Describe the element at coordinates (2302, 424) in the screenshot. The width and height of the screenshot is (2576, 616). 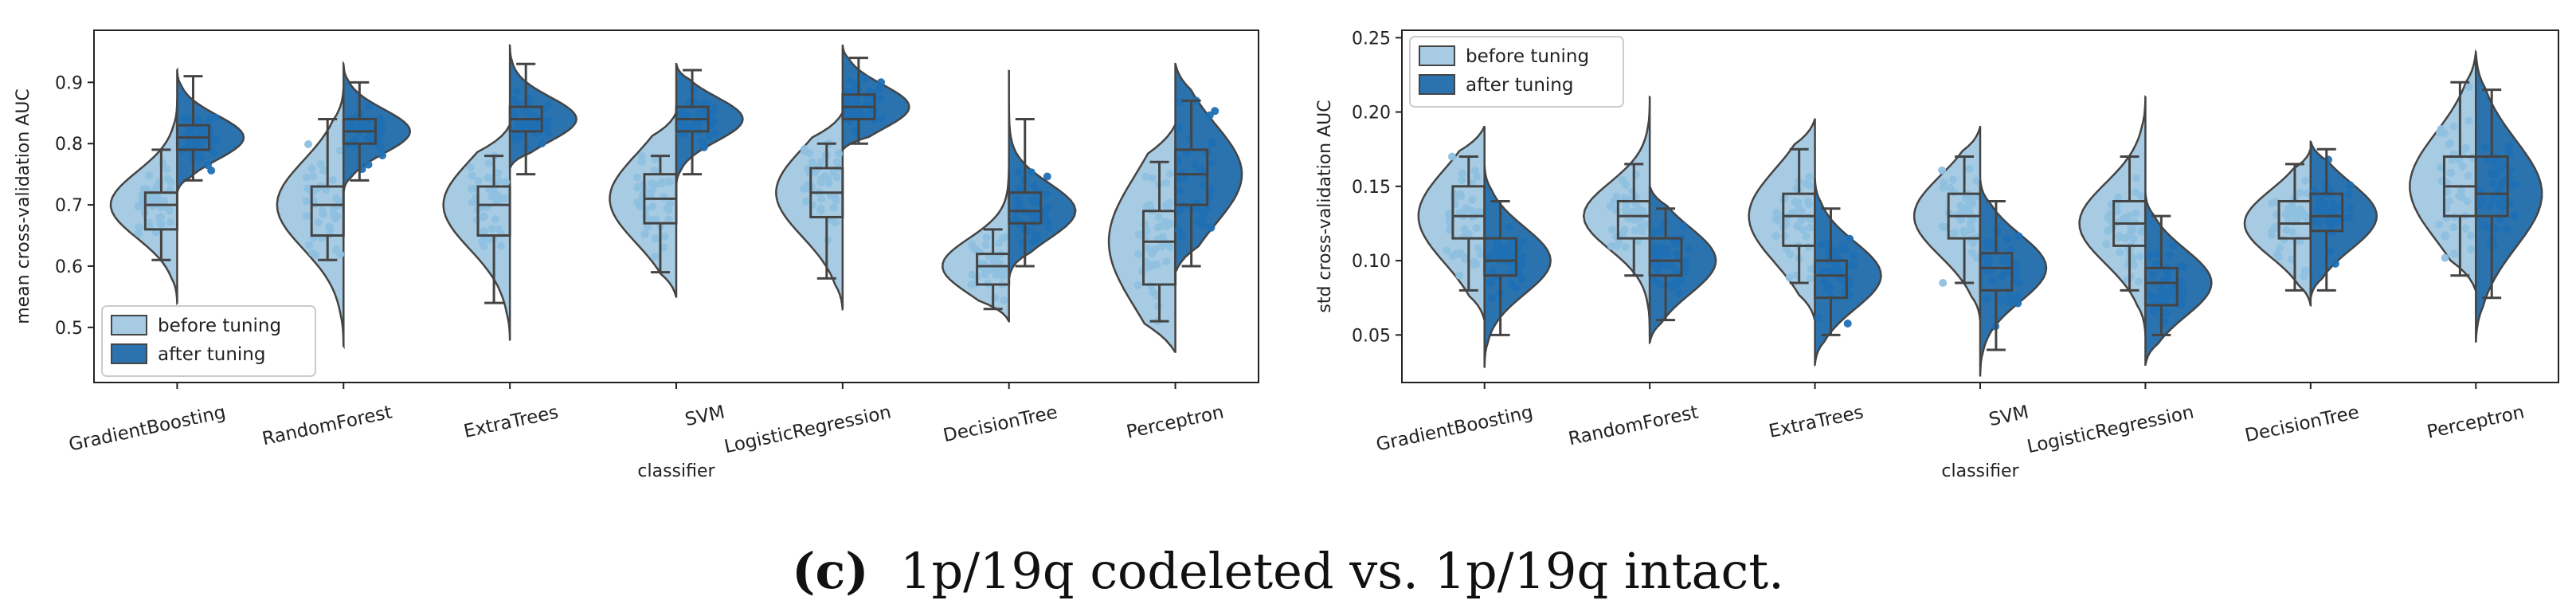
I see `x-tick-label: DecisionTree` at that location.